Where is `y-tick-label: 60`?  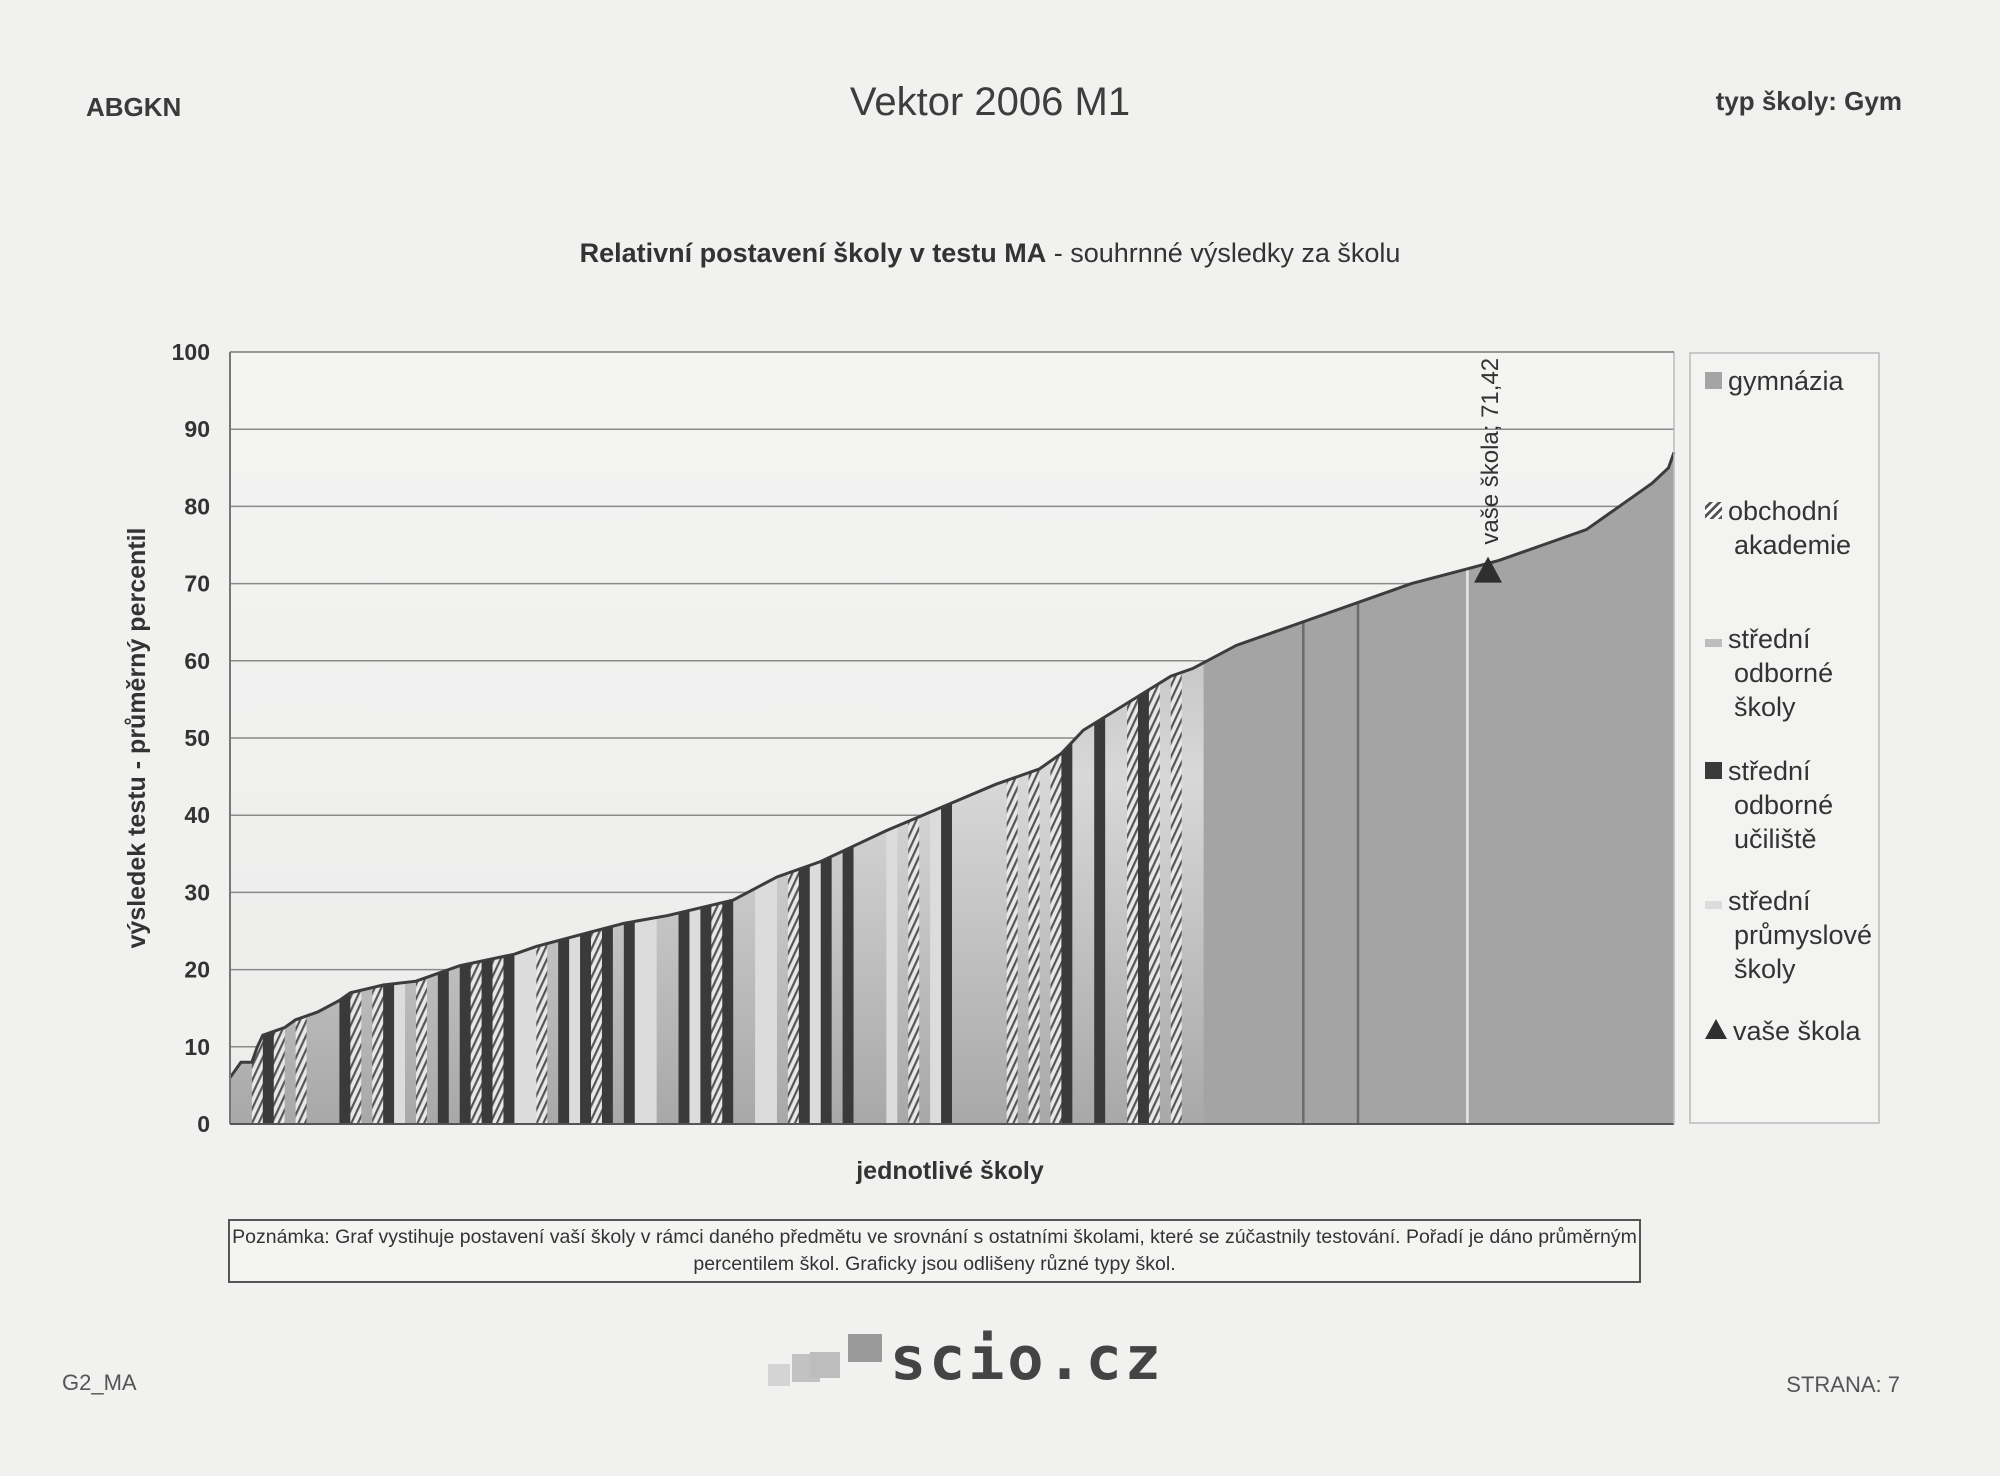 y-tick-label: 60 is located at coordinates (197, 661).